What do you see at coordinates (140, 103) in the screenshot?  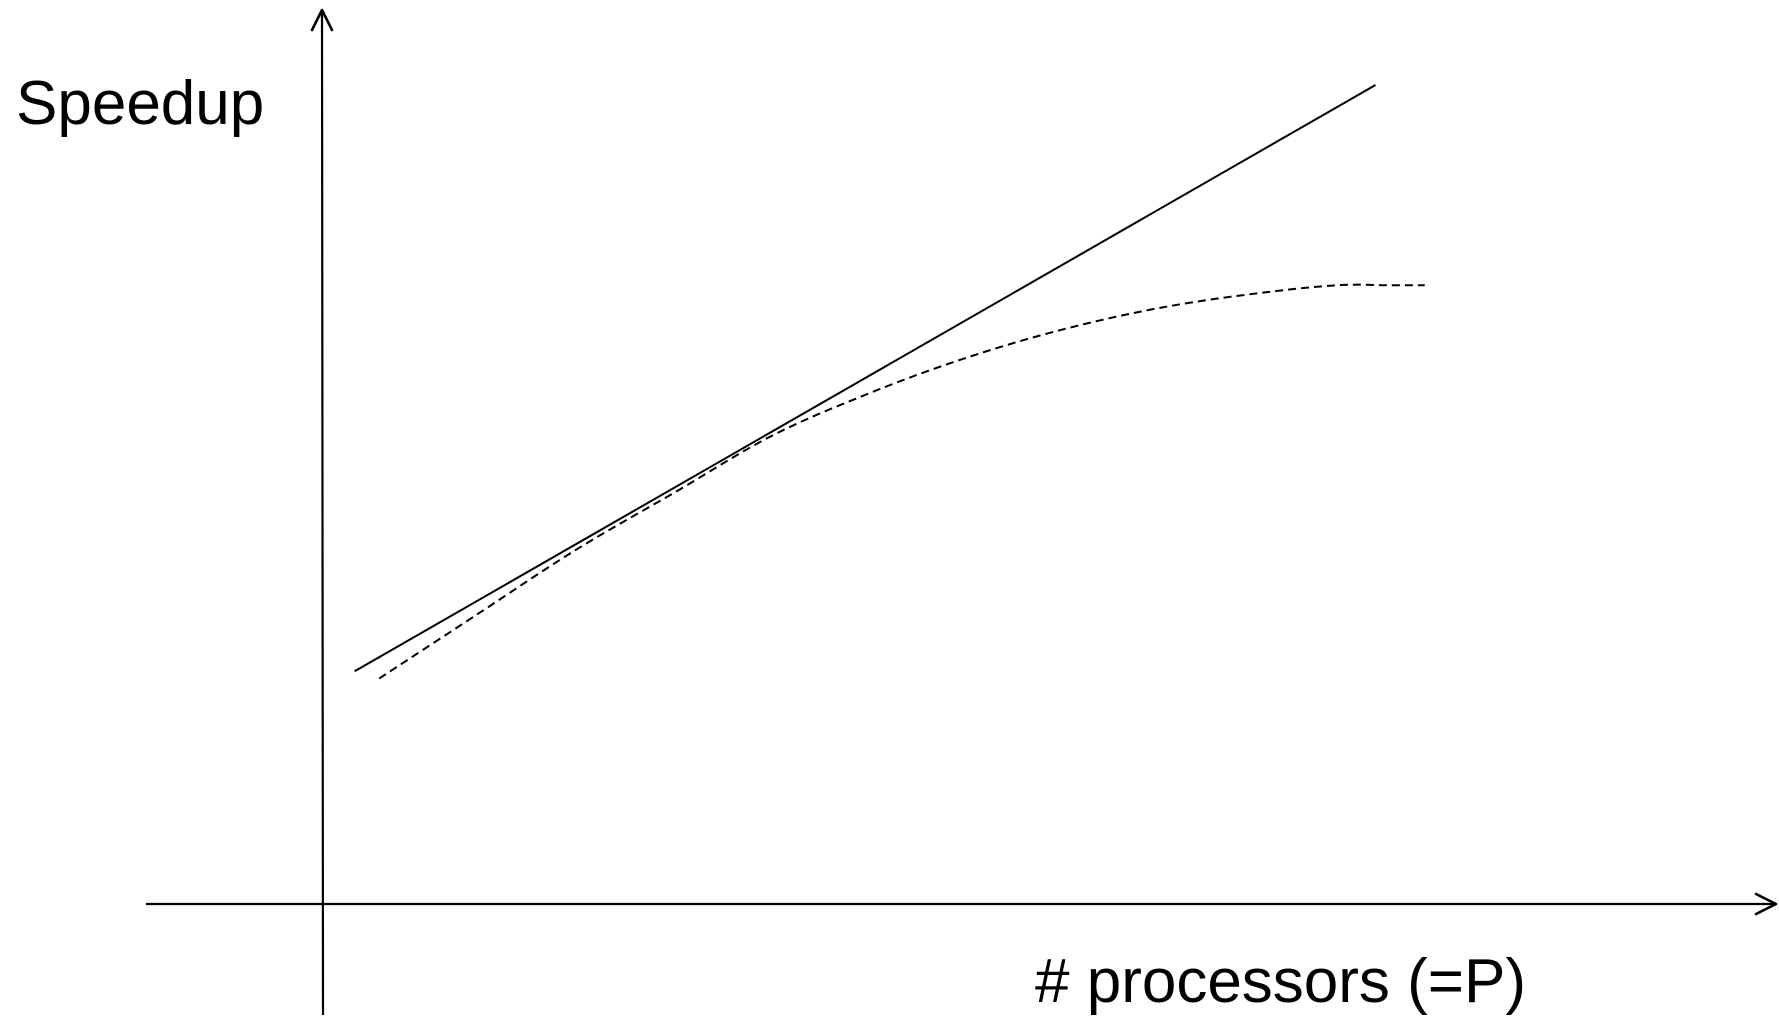 I see `y-axis-label: Speedup` at bounding box center [140, 103].